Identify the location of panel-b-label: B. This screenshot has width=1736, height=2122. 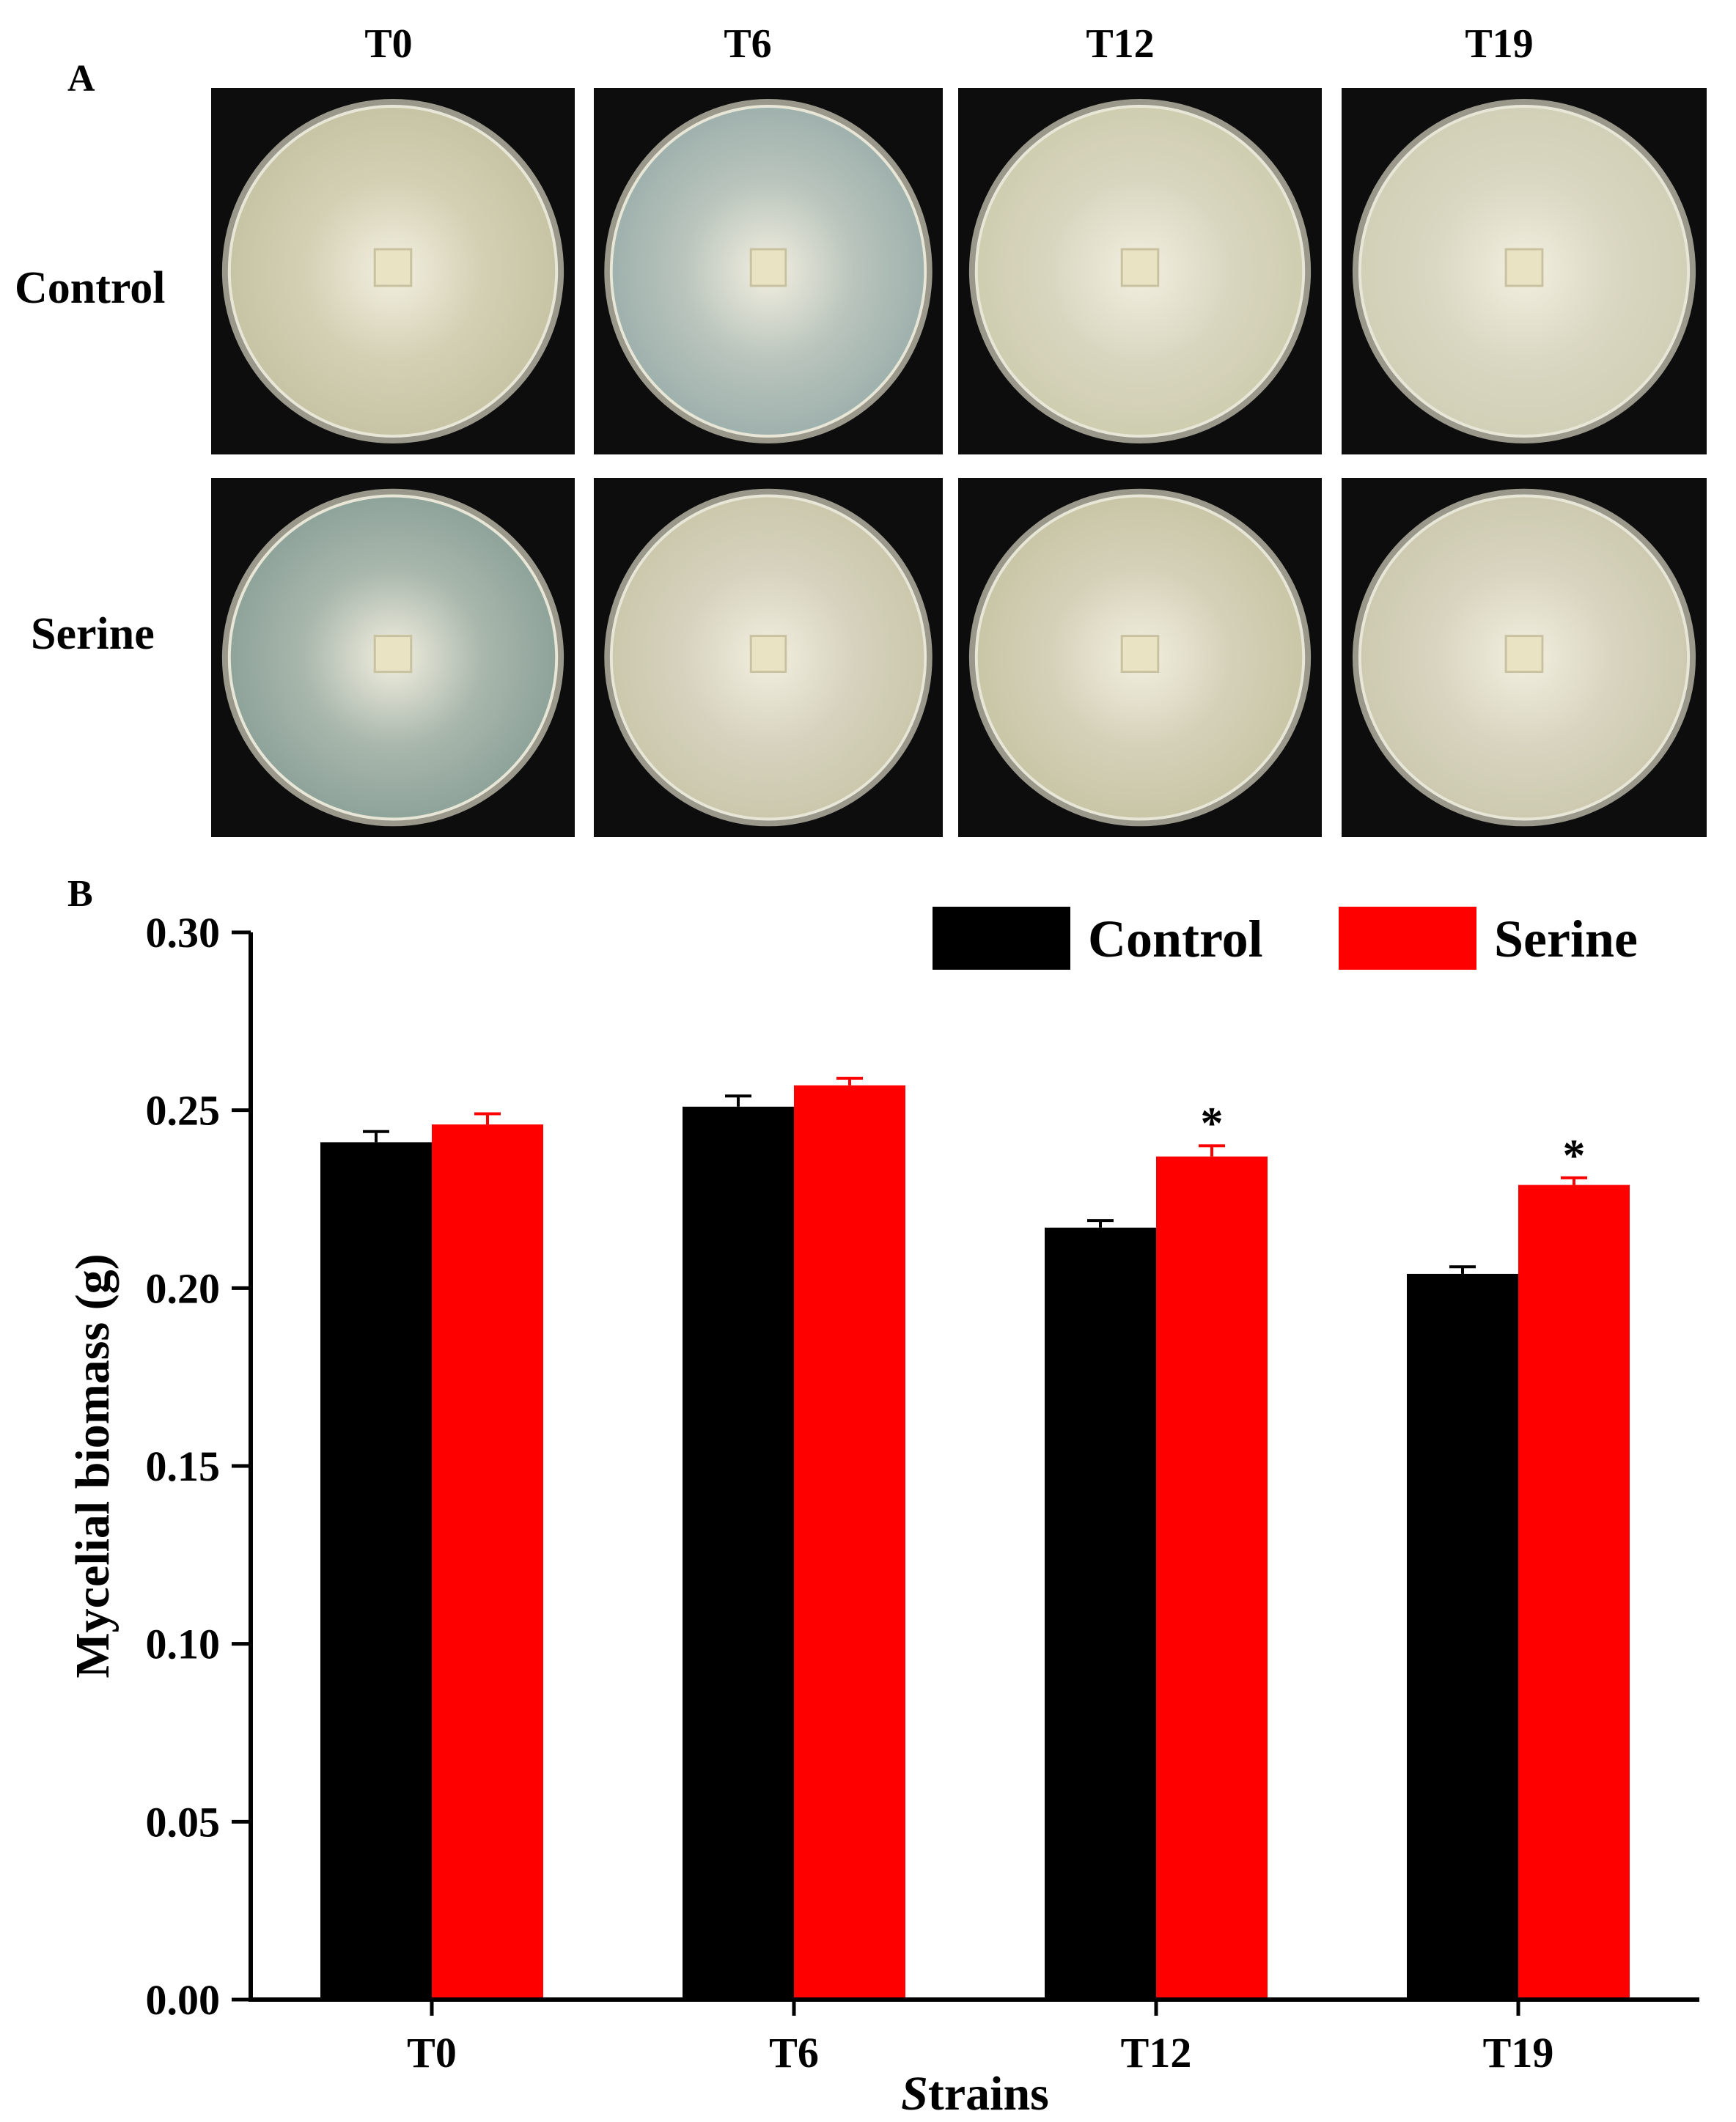
(80, 894).